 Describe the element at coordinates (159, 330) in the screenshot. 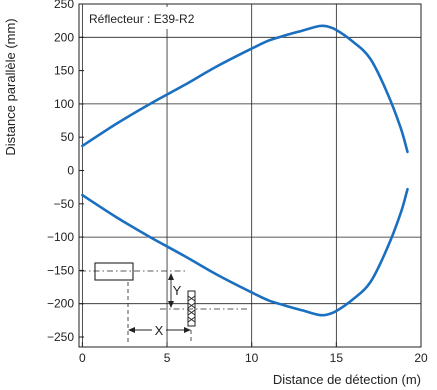

I see `inset-x-label: X` at that location.